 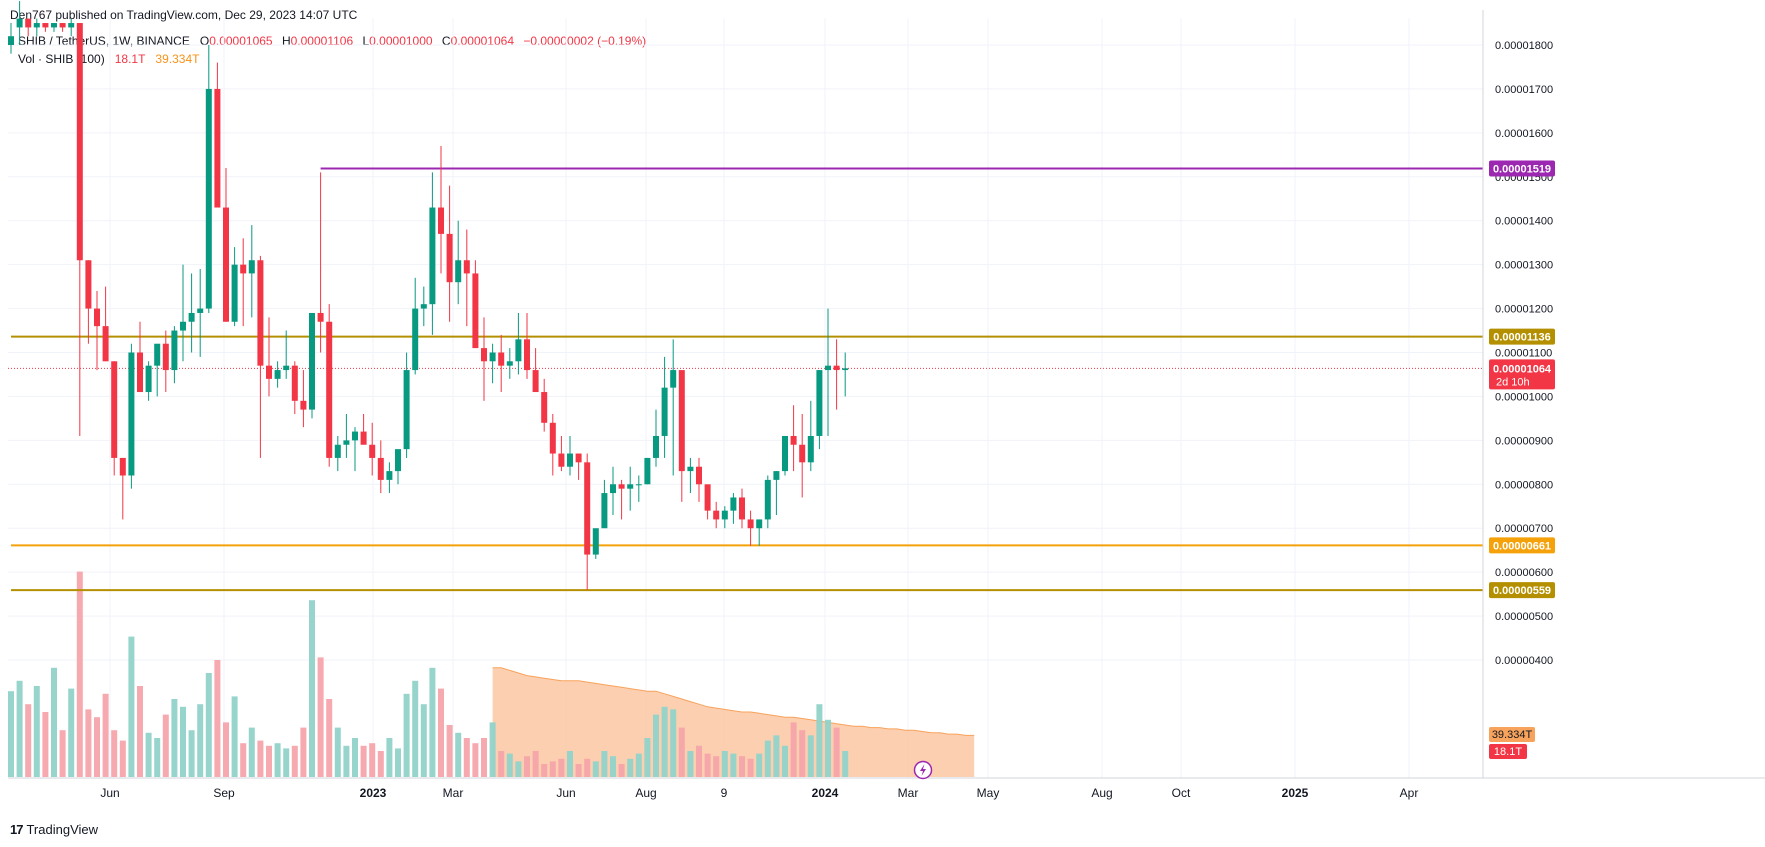 I want to click on price-tick-label: 0.00001800, so click(x=1524, y=46).